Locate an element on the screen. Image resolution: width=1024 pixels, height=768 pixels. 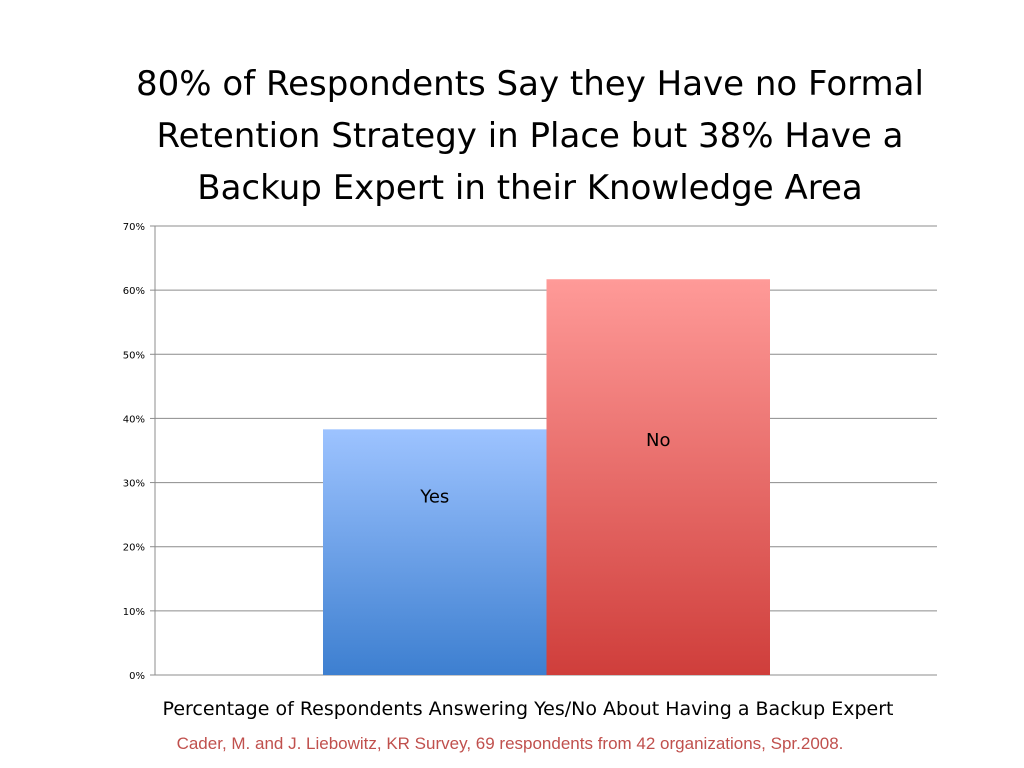
y-tick-label: 40% is located at coordinates (134, 419).